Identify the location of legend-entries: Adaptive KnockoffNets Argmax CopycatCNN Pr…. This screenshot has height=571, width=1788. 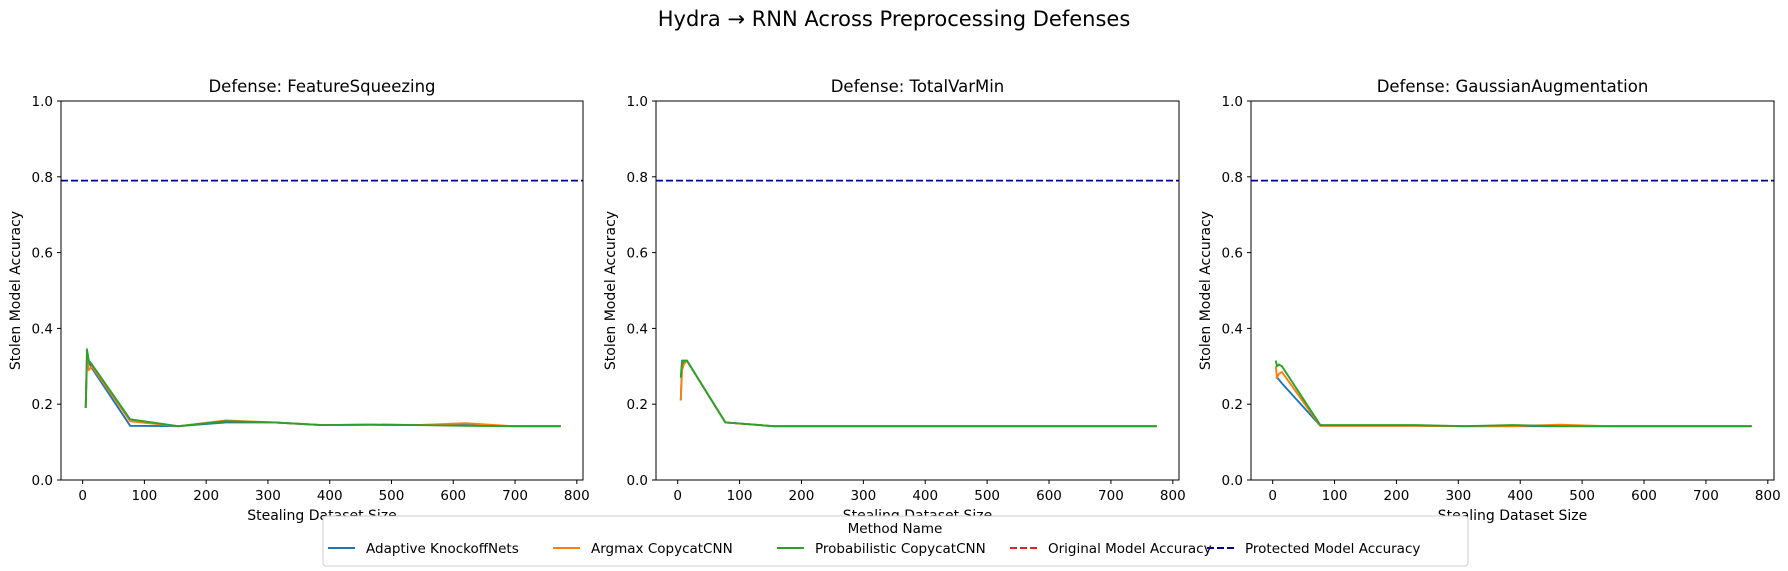
(874, 549).